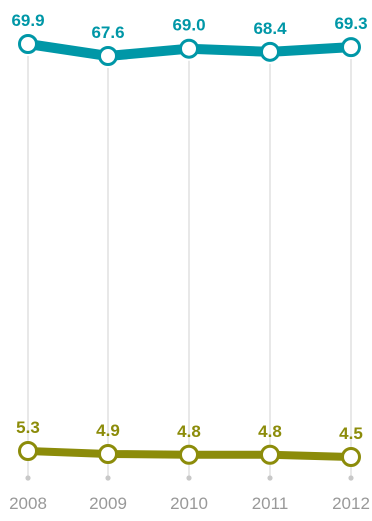 The width and height of the screenshot is (372, 521). What do you see at coordinates (270, 431) in the screenshot?
I see `series-2-value-label-2011: 4.8` at bounding box center [270, 431].